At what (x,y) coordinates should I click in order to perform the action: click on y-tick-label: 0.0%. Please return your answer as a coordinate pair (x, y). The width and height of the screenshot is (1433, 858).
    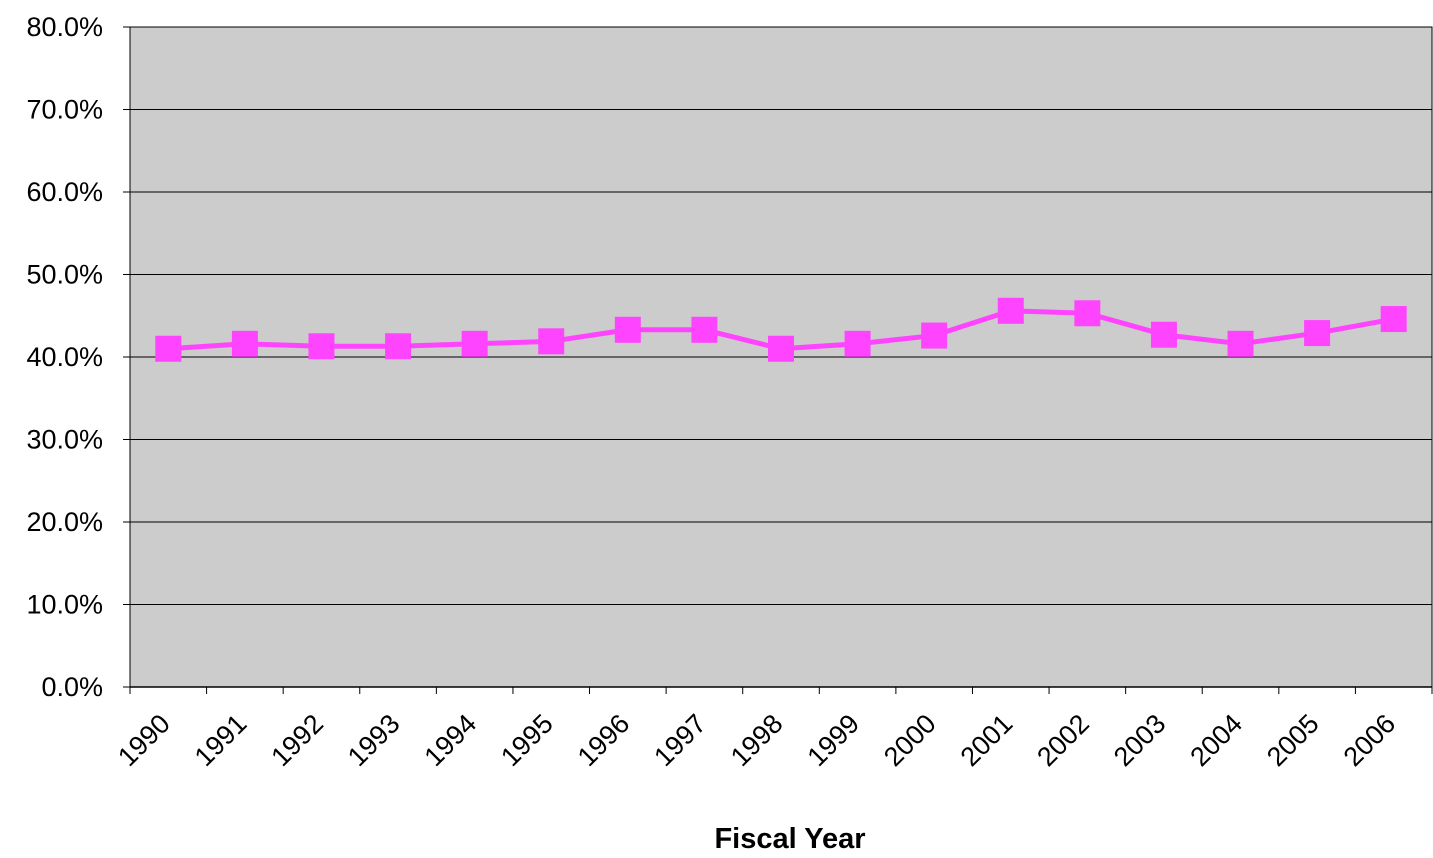
    Looking at the image, I should click on (72, 687).